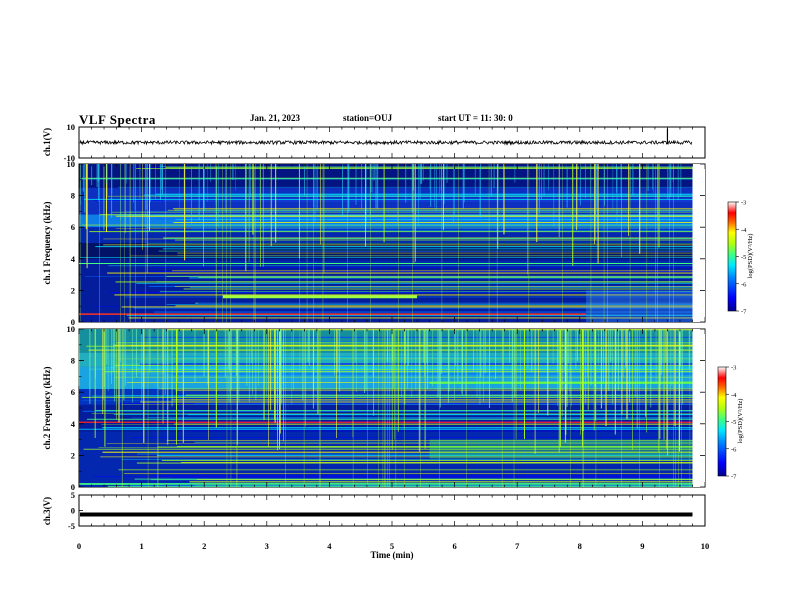 The image size is (792, 612). I want to click on x-tick-label: 3, so click(267, 546).